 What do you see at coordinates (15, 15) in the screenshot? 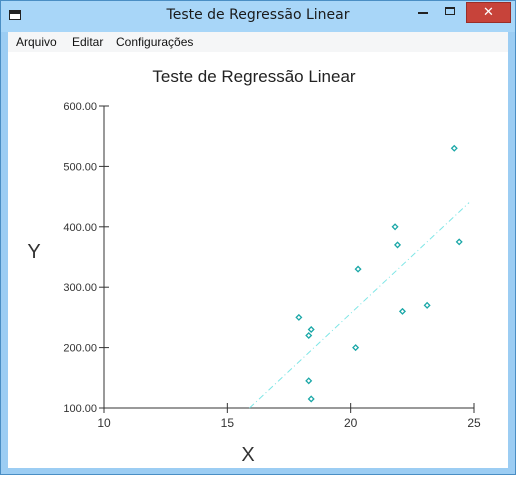
I see `app-window-icon` at bounding box center [15, 15].